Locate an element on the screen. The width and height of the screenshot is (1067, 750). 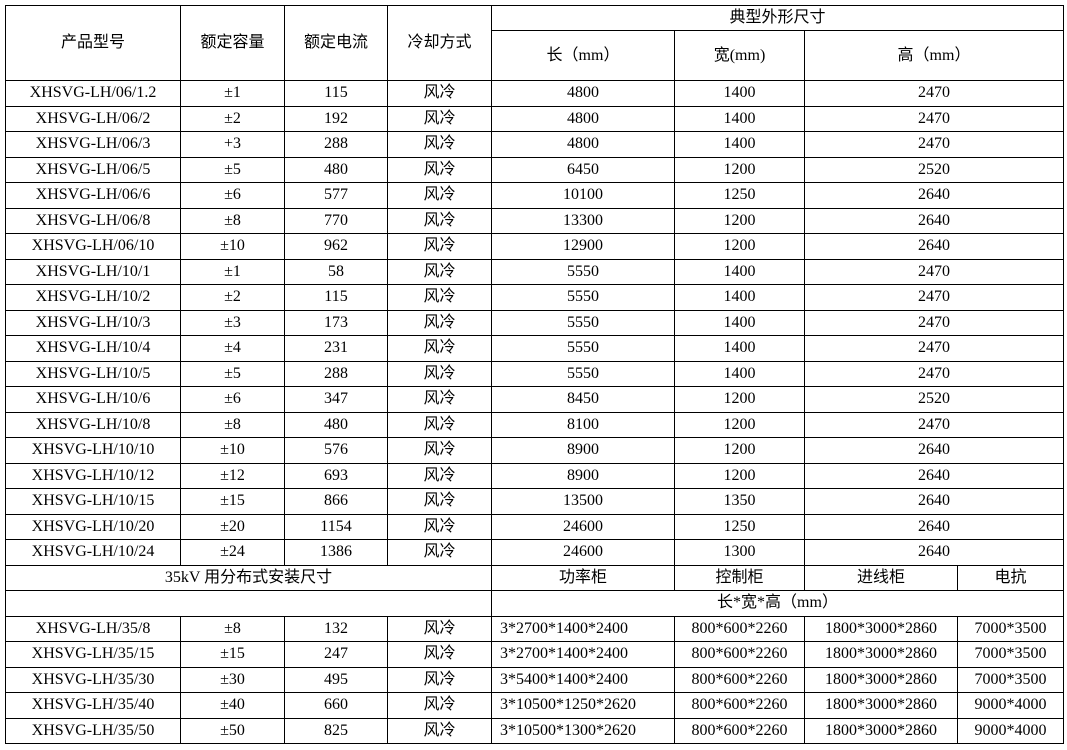
cell-current: 192 is located at coordinates (336, 118).